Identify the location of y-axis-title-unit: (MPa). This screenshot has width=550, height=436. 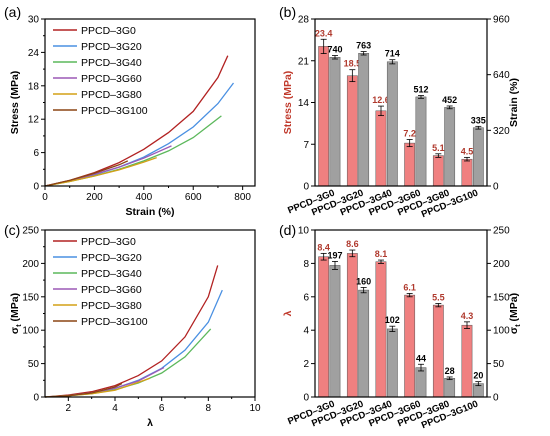
(15, 309).